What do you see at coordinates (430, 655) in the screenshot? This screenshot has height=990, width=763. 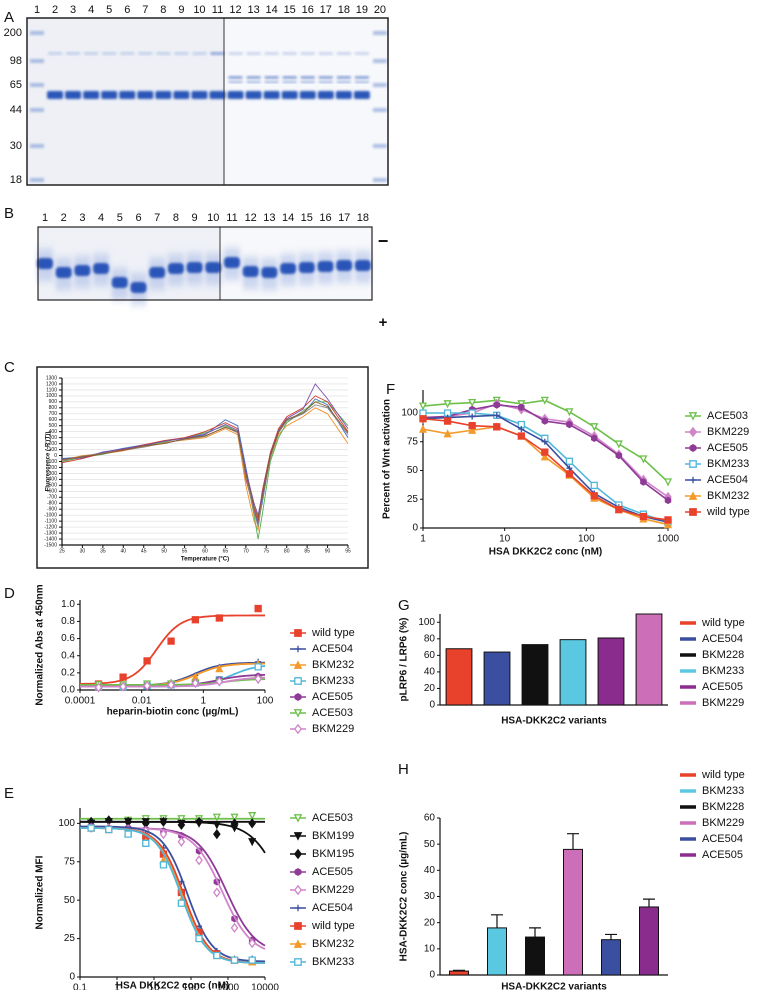 I see `y-tick-label: 60` at bounding box center [430, 655].